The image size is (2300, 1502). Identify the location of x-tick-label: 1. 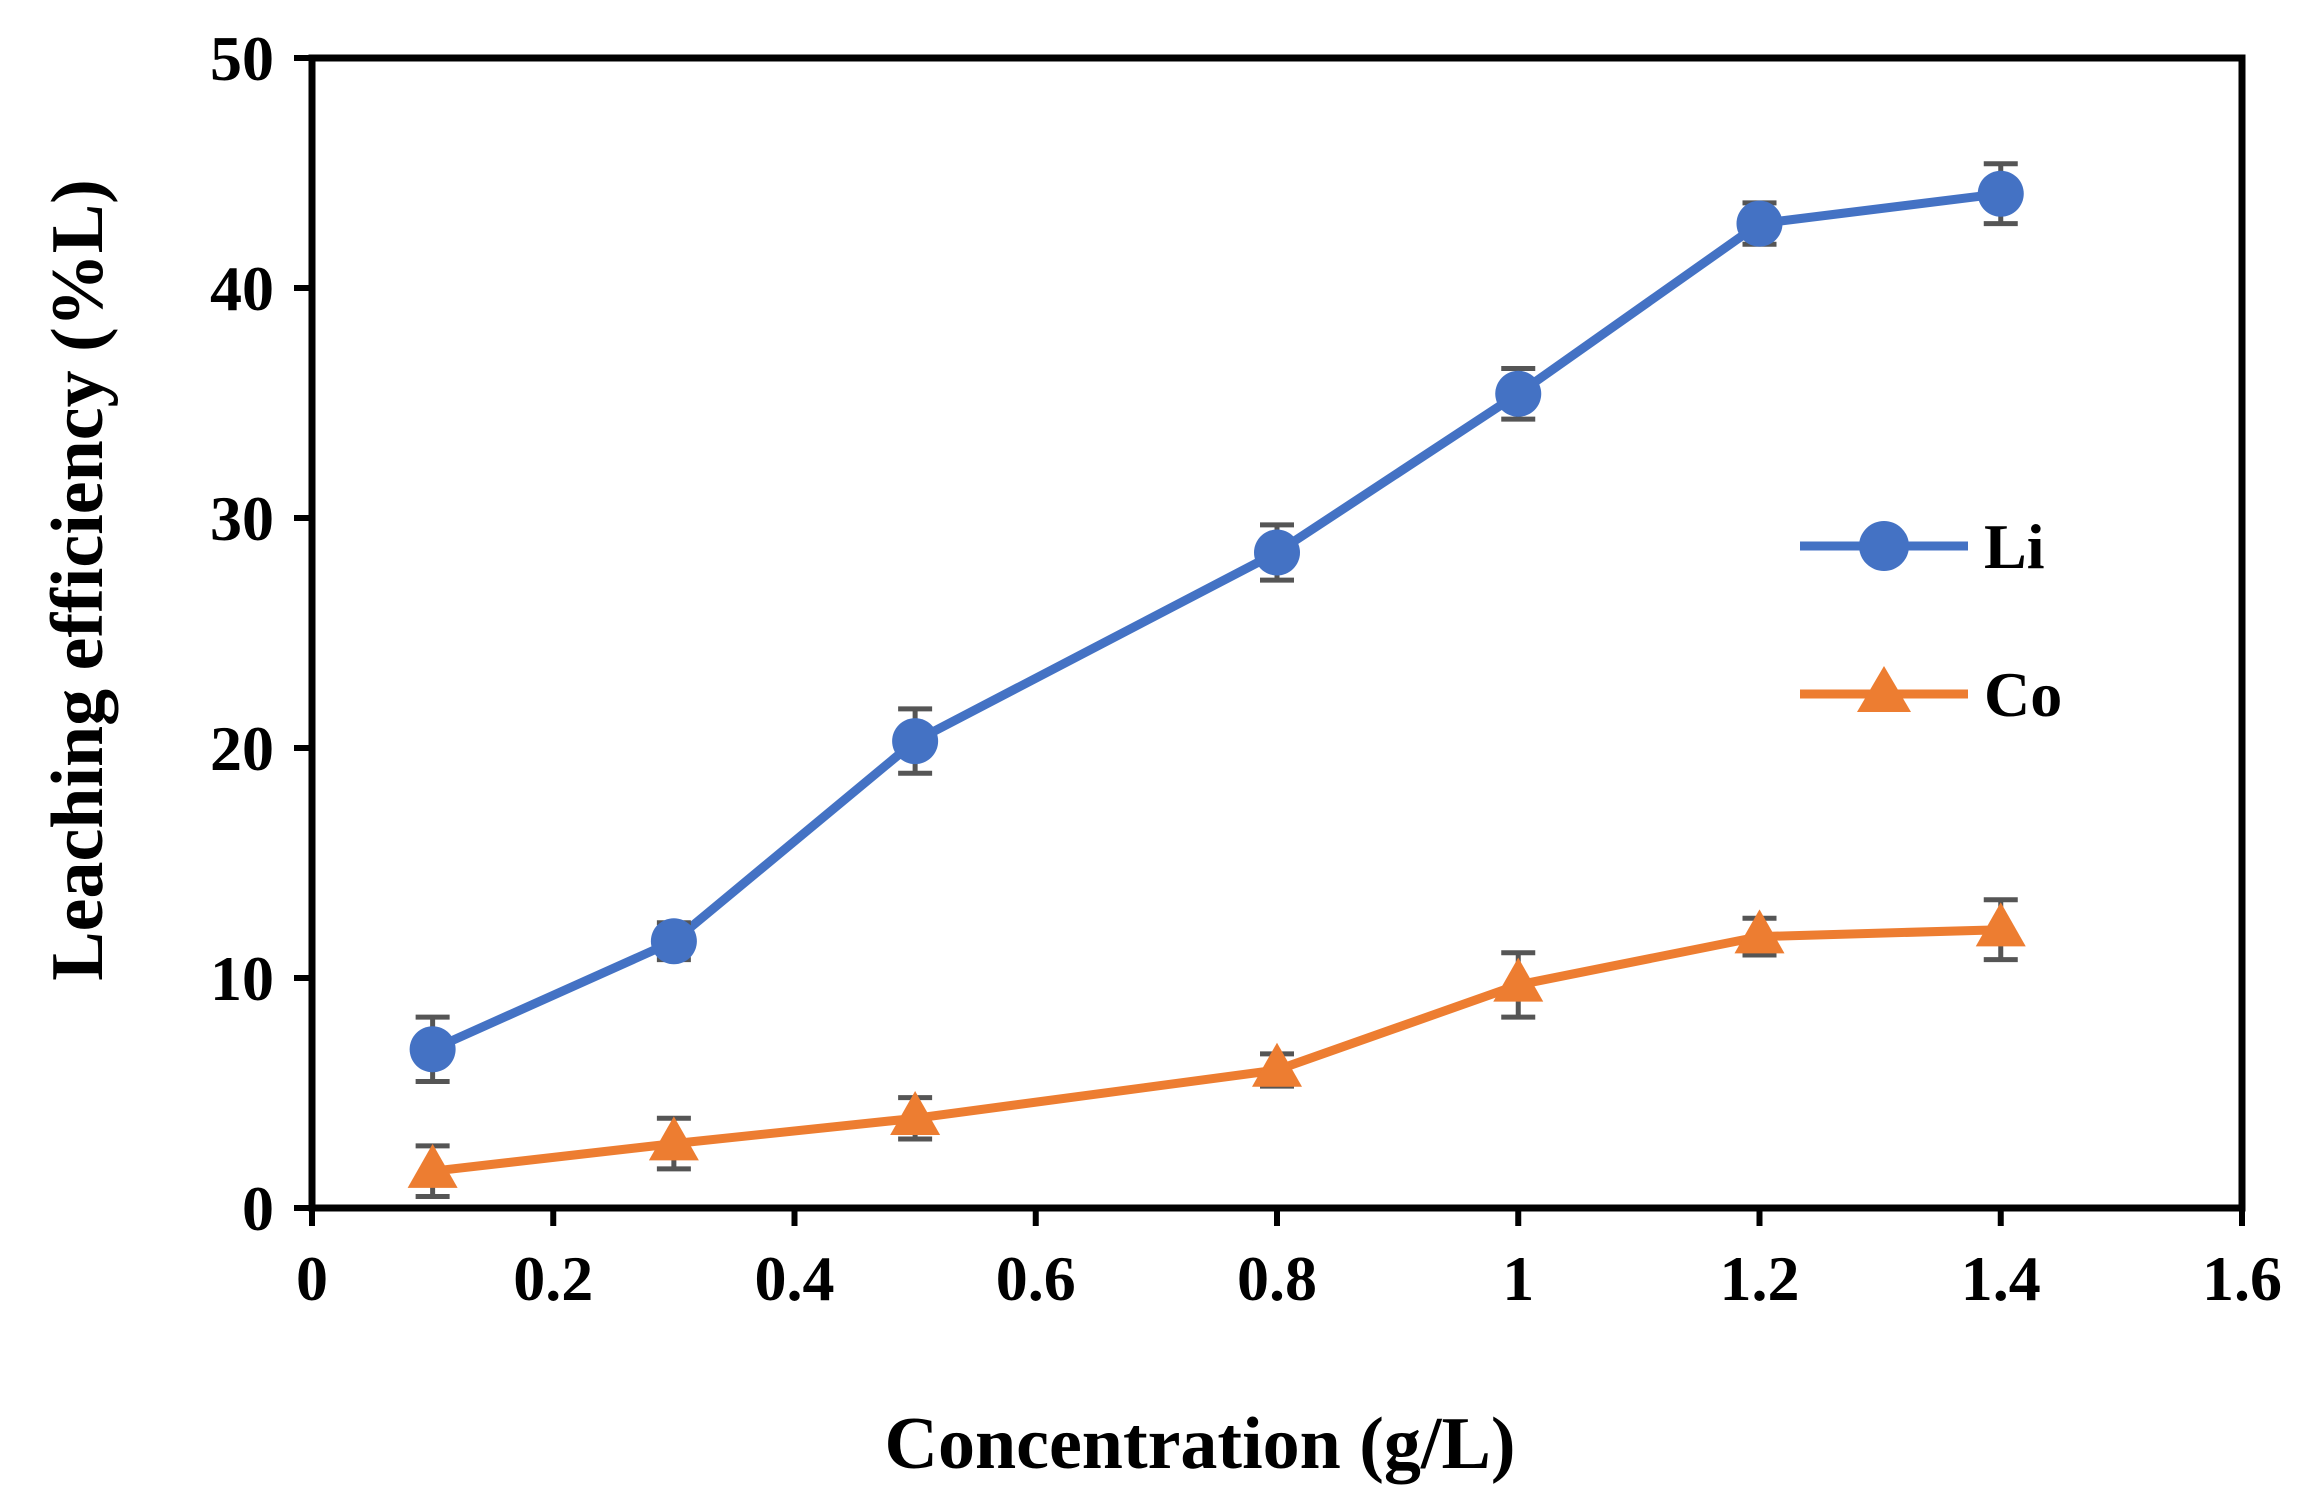
(1518, 1278).